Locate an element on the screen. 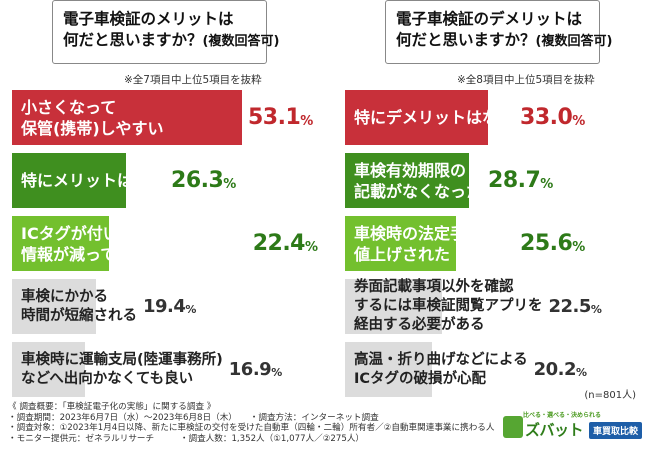 This screenshot has width=650, height=450. demerit-bar-row-4: 券面記載事項以外を確認 するには車検証閲覧アプリを 経由する必要がある 22.5% is located at coordinates (495, 306).